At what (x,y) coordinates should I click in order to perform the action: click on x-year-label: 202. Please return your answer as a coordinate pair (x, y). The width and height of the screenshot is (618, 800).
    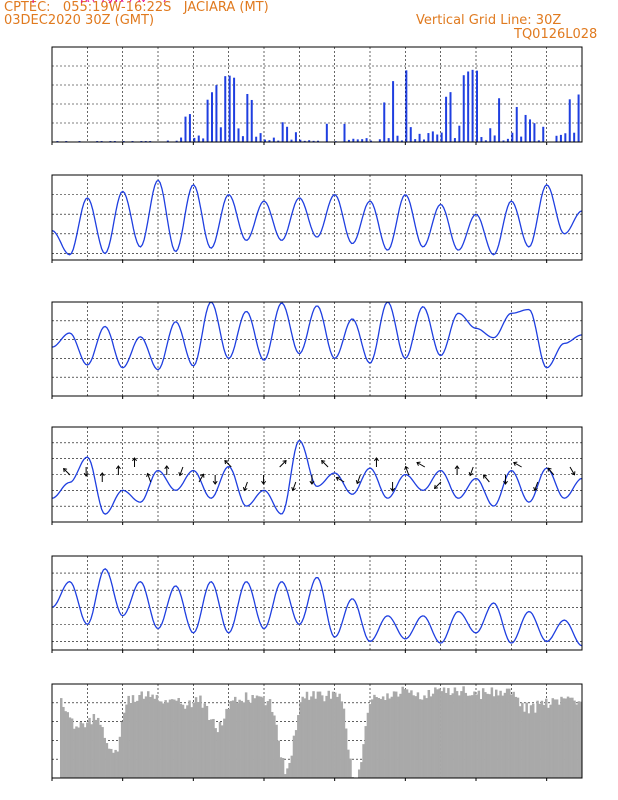
    Looking at the image, I should click on (9, 1).